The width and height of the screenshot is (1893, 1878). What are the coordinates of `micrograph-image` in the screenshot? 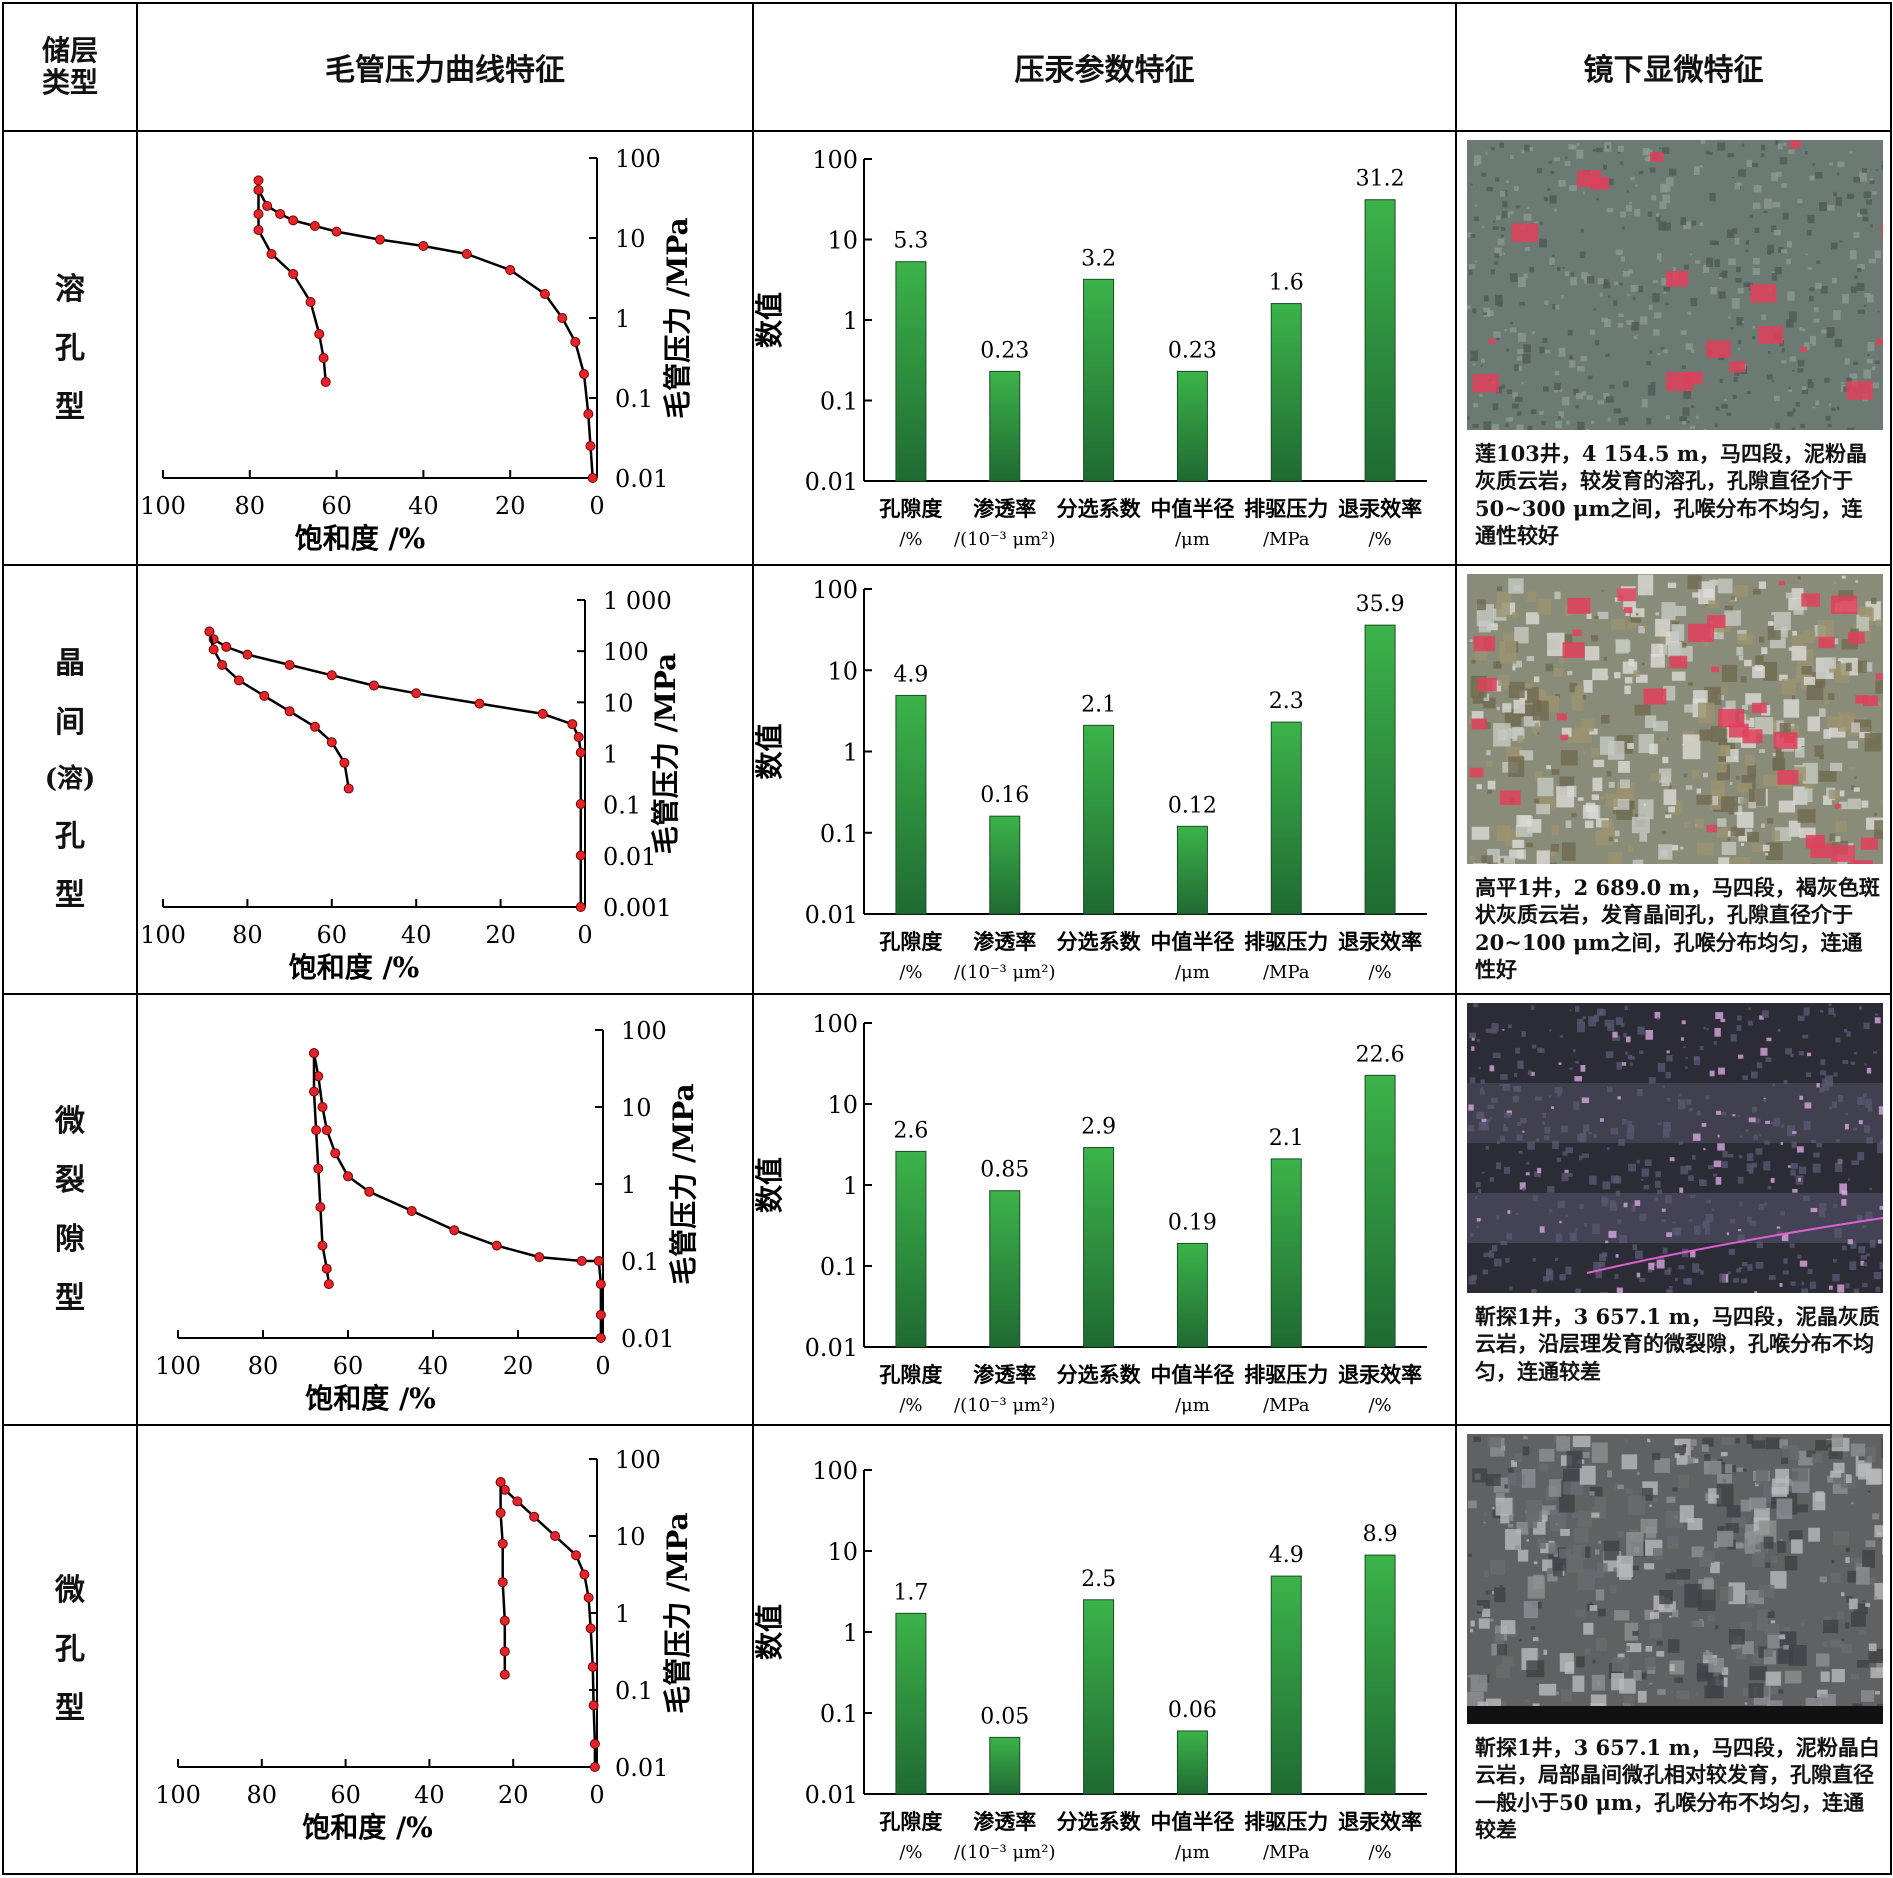 It's located at (1675, 1579).